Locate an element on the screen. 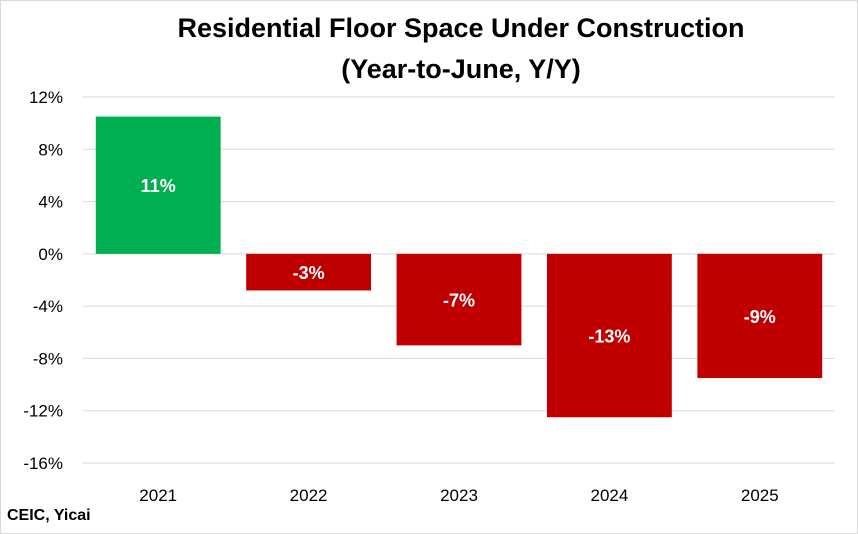  bar-2022 is located at coordinates (309, 272).